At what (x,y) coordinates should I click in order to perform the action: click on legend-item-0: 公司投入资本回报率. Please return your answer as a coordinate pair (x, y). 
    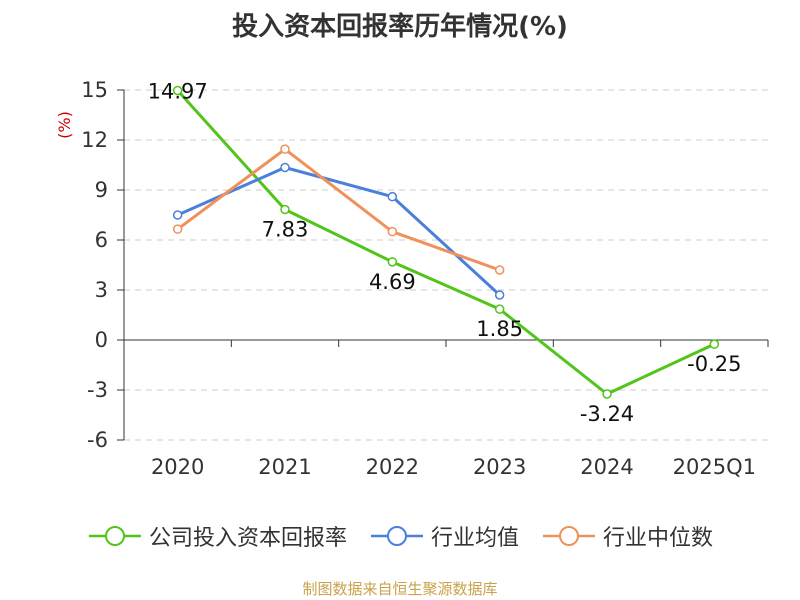
    Looking at the image, I should click on (217, 536).